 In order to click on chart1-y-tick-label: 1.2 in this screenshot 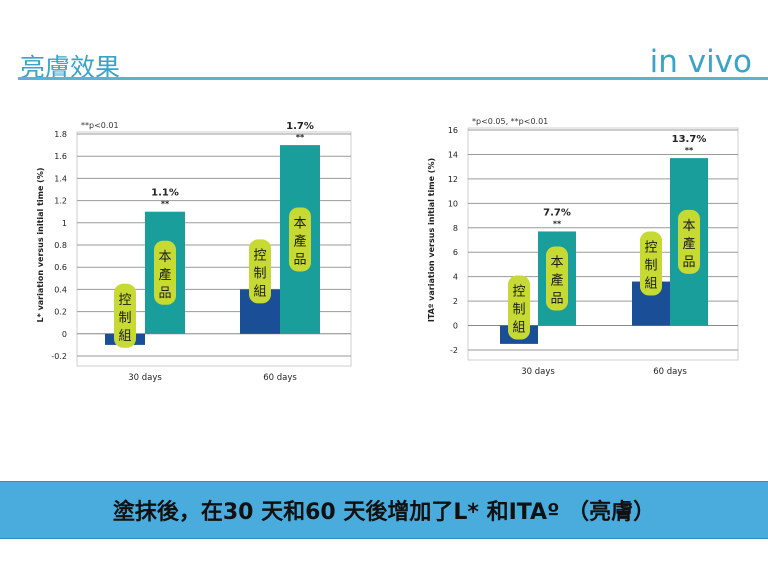, I will do `click(60, 201)`.